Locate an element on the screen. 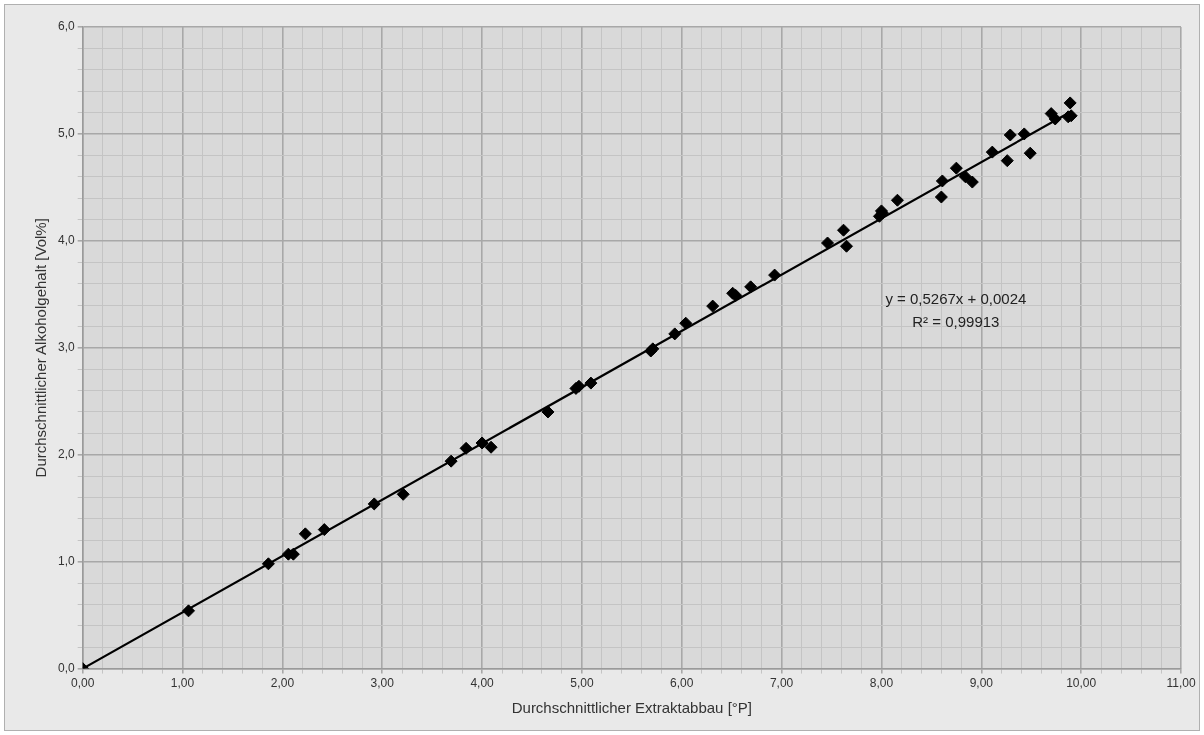  x-axis-title: Durchschnittlicher Extraktabbau [°P] is located at coordinates (631, 708).